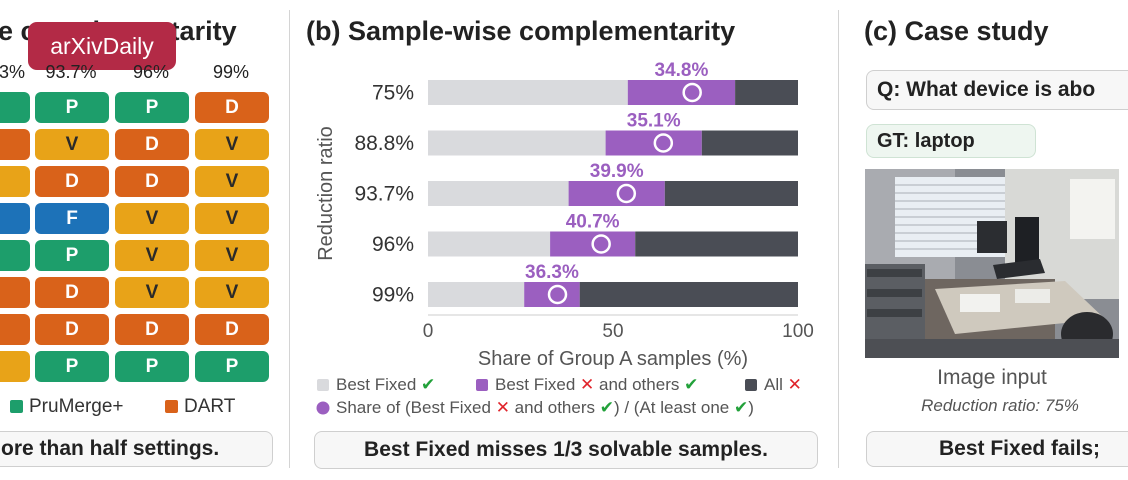 The width and height of the screenshot is (1128, 480). What do you see at coordinates (152, 218) in the screenshot?
I see `grid-cell-r4-c3: V` at bounding box center [152, 218].